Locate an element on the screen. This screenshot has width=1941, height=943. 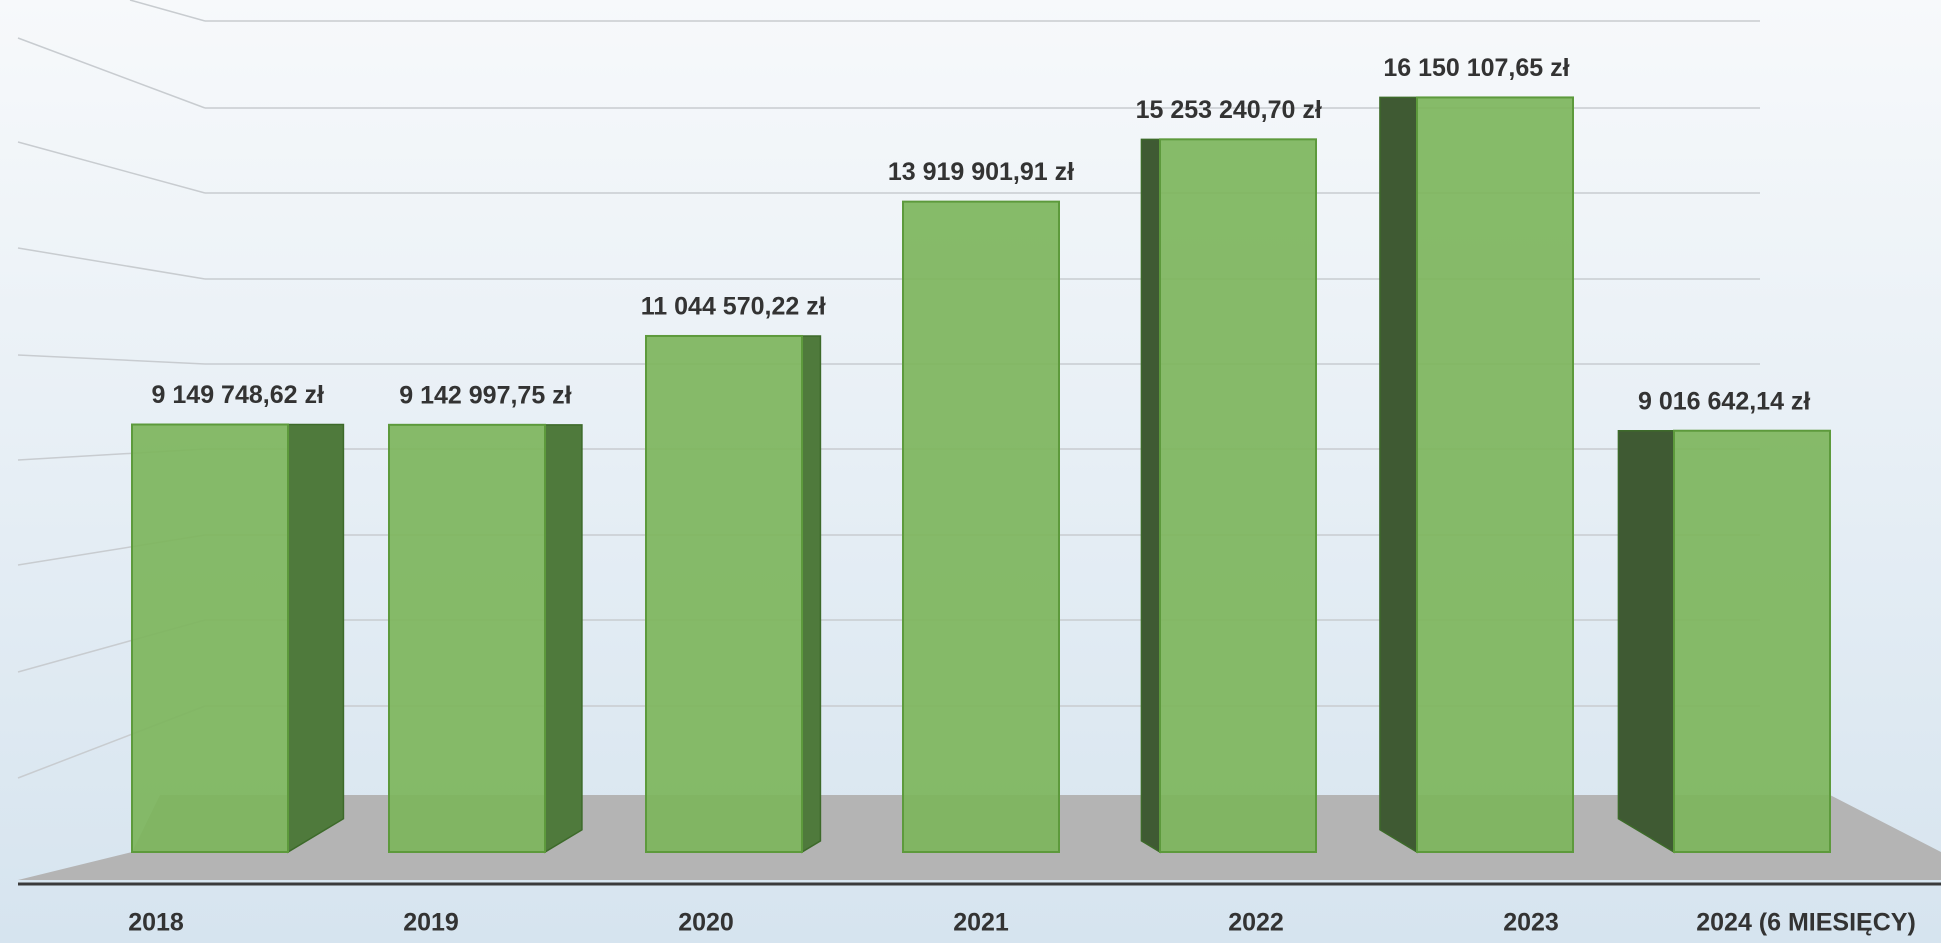
x-tick-label: 2022 is located at coordinates (1256, 923).